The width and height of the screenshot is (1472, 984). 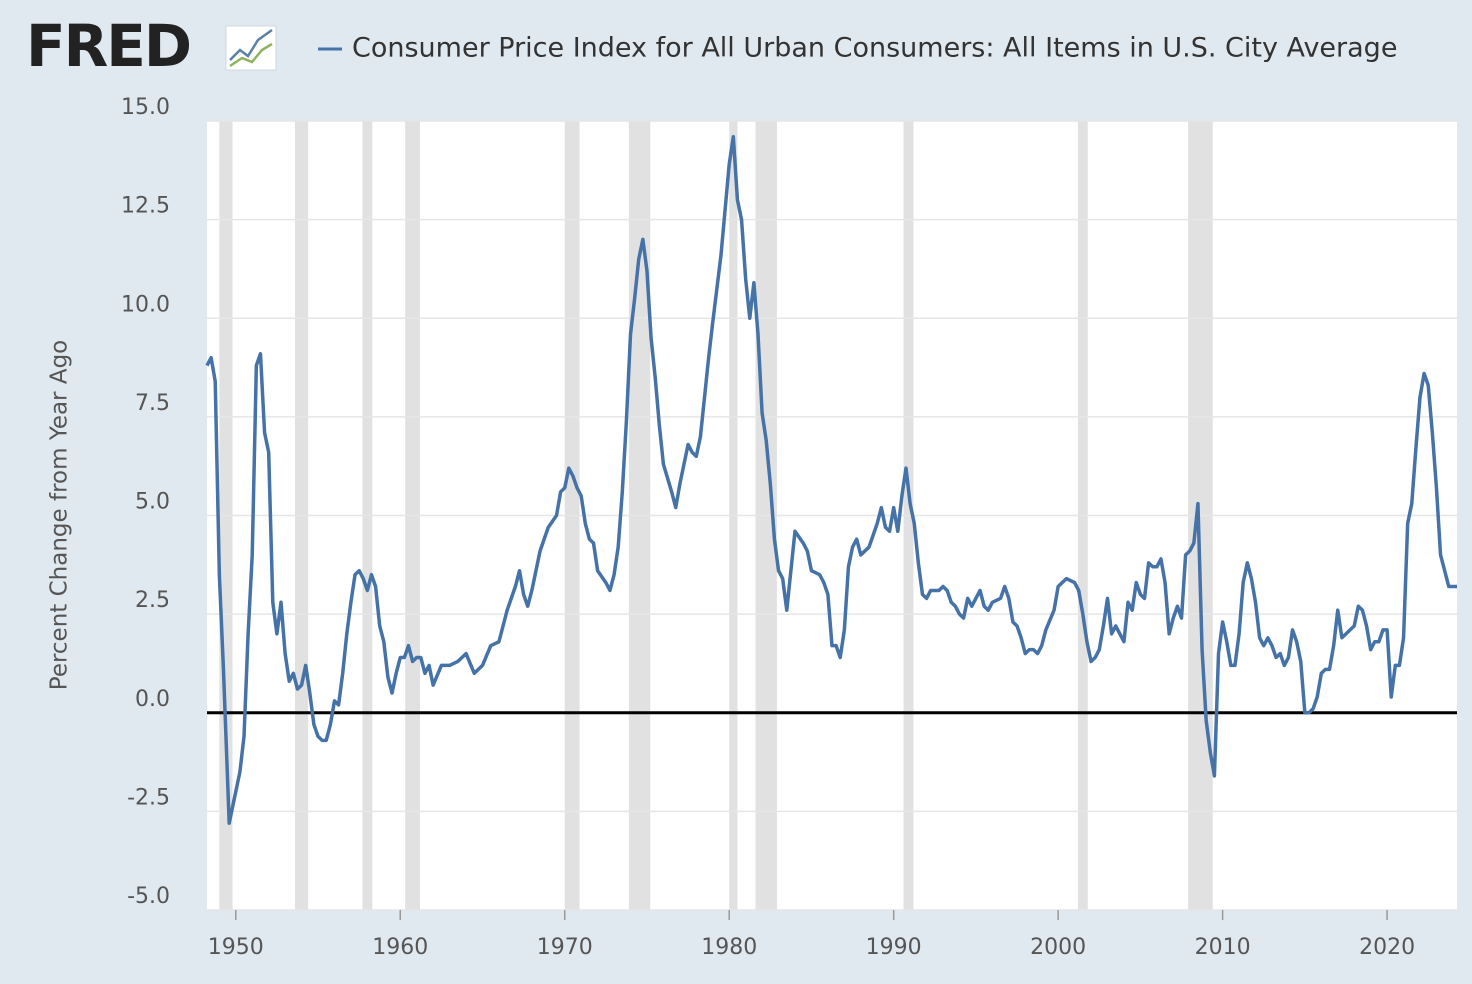 What do you see at coordinates (894, 947) in the screenshot?
I see `x-tick-label: 1990` at bounding box center [894, 947].